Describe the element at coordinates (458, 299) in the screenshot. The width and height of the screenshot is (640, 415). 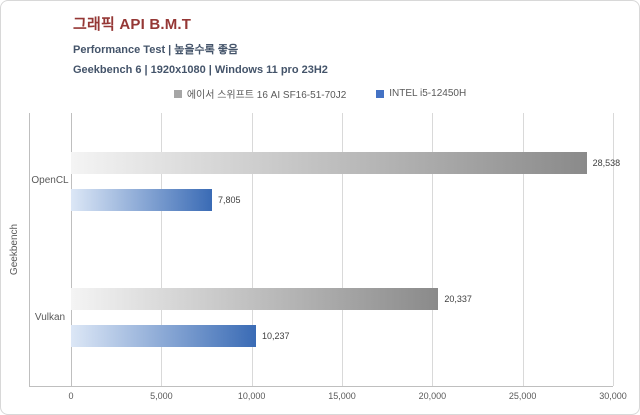
I see `bar-value-label: 20,337` at that location.